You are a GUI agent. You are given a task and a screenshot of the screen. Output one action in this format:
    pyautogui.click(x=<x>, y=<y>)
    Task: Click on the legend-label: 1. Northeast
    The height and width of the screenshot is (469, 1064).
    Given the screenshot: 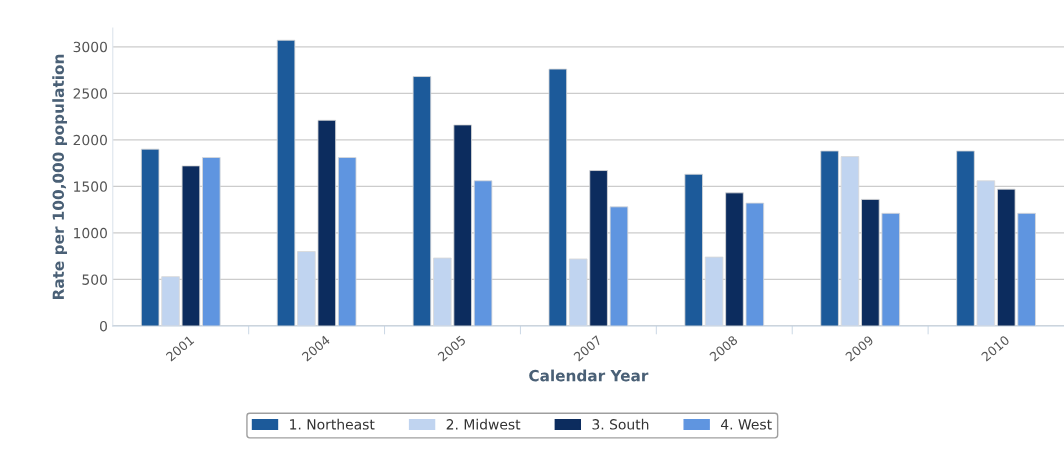 What is the action you would take?
    pyautogui.click(x=332, y=424)
    